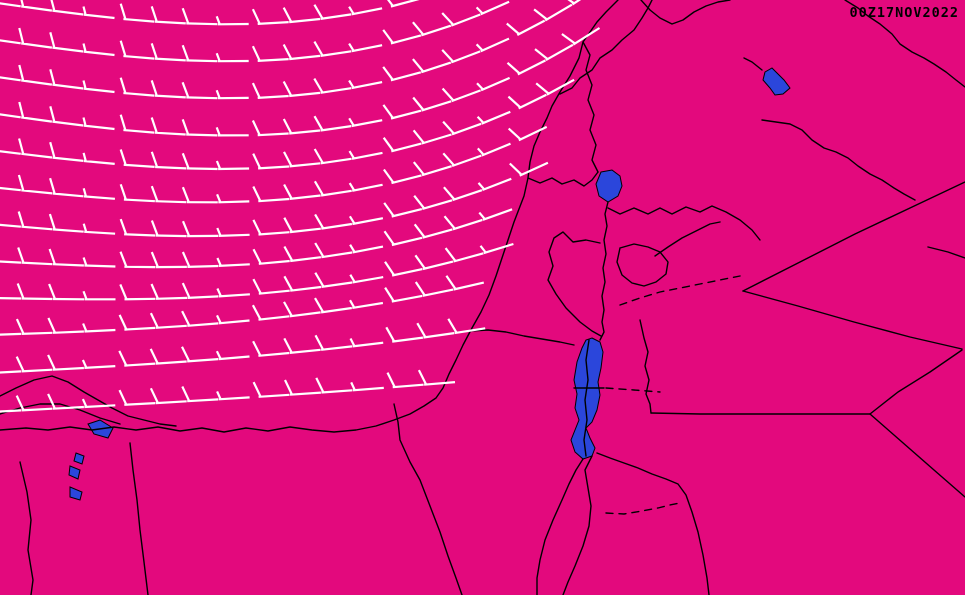 The image size is (965, 595). Describe the element at coordinates (853, 236) in the screenshot. I see `syria-iraq-border` at that location.